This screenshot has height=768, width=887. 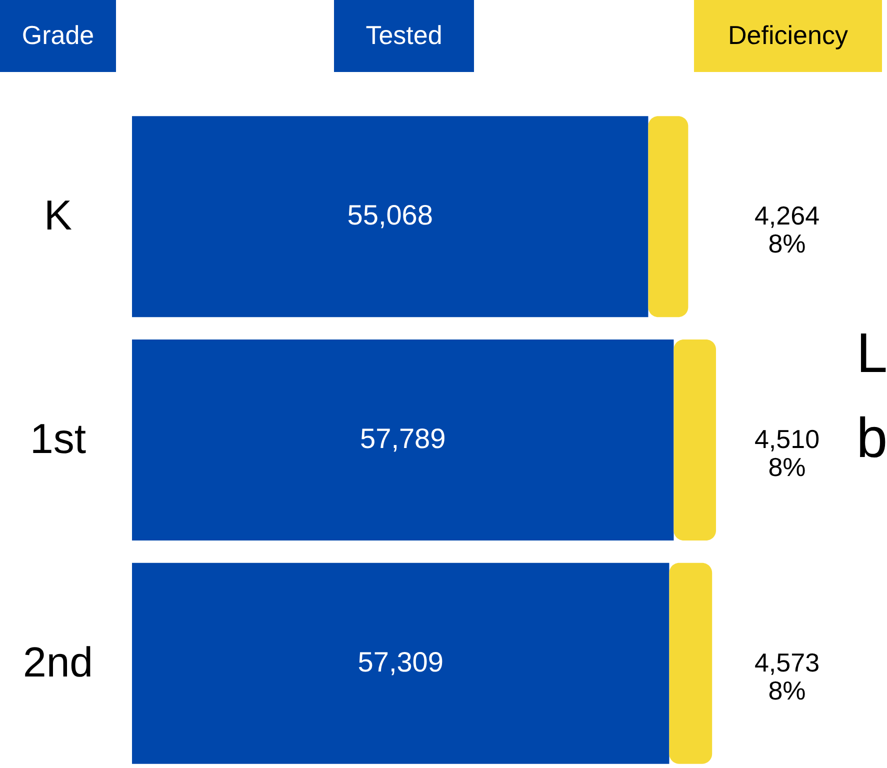 I want to click on y-tick-label: 1st, so click(x=58, y=438).